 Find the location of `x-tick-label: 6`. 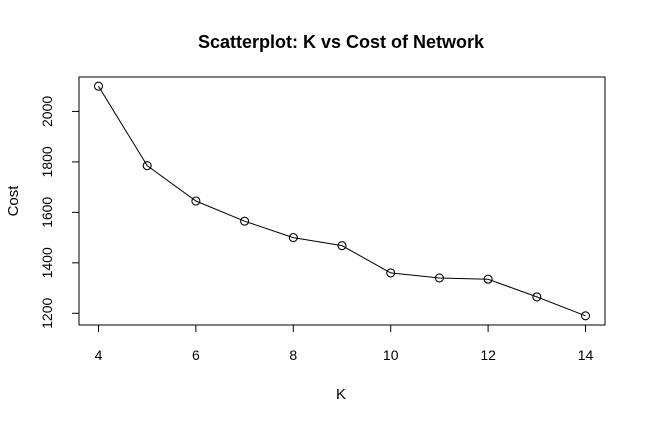

x-tick-label: 6 is located at coordinates (196, 355).